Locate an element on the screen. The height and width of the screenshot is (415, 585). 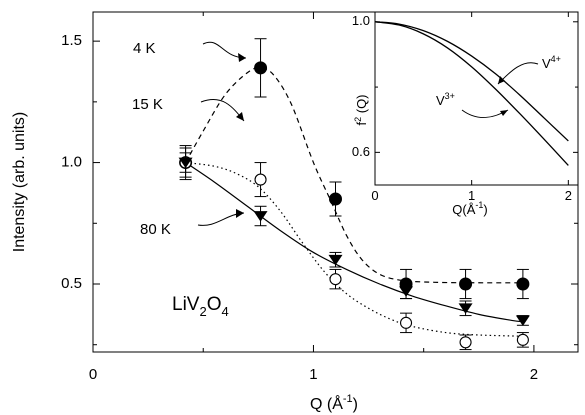
label-v3plus-charge: 3+ is located at coordinates (450, 96).